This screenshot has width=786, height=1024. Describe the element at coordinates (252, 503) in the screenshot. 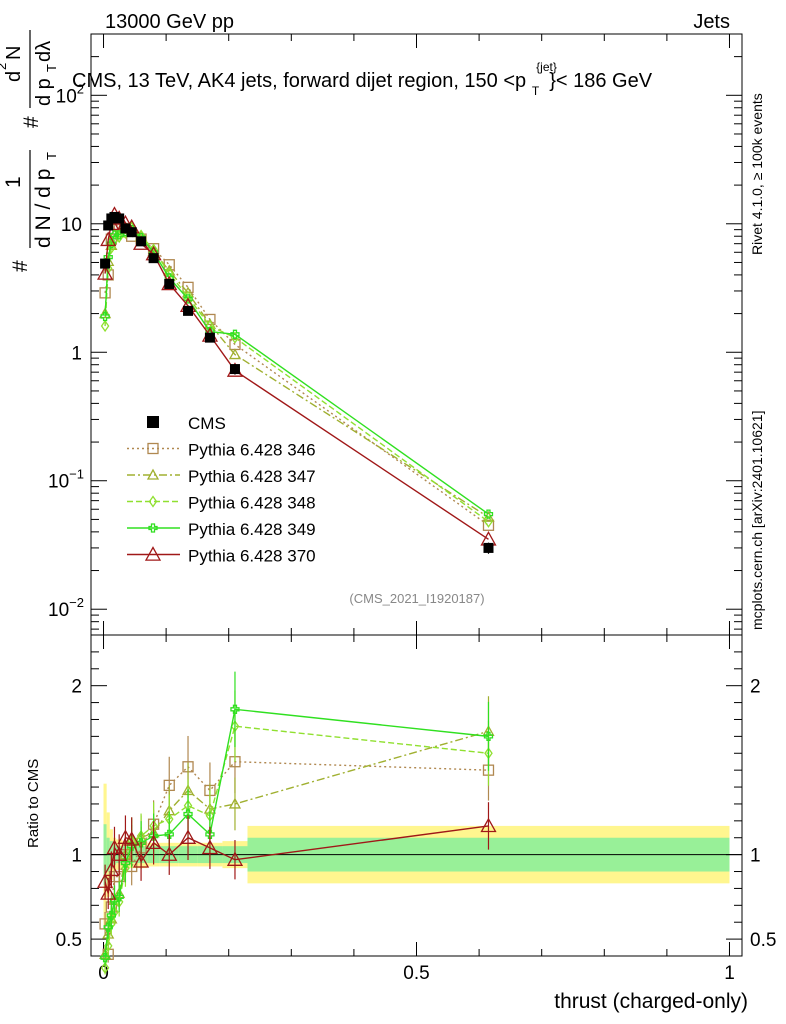

I see `legend-series-label: Pythia 6.428 348` at that location.